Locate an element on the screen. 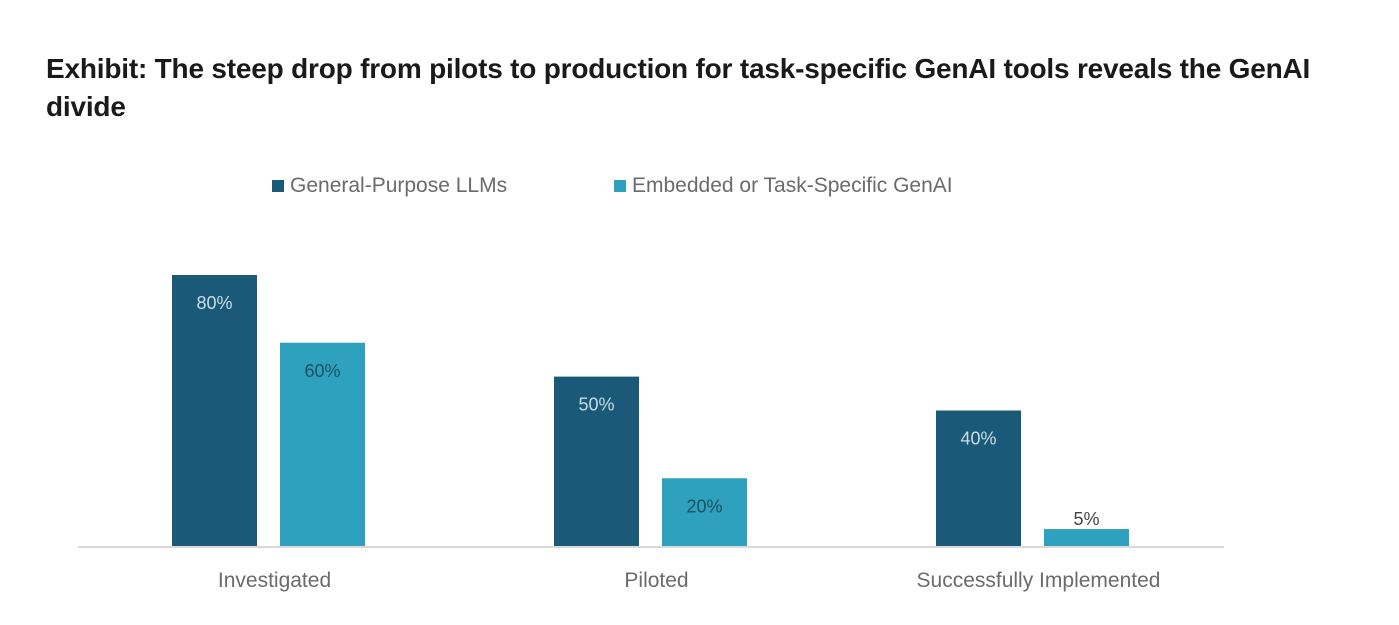 The image size is (1399, 625). data-label-piloted-general-purpose-llms: 50% is located at coordinates (596, 405).